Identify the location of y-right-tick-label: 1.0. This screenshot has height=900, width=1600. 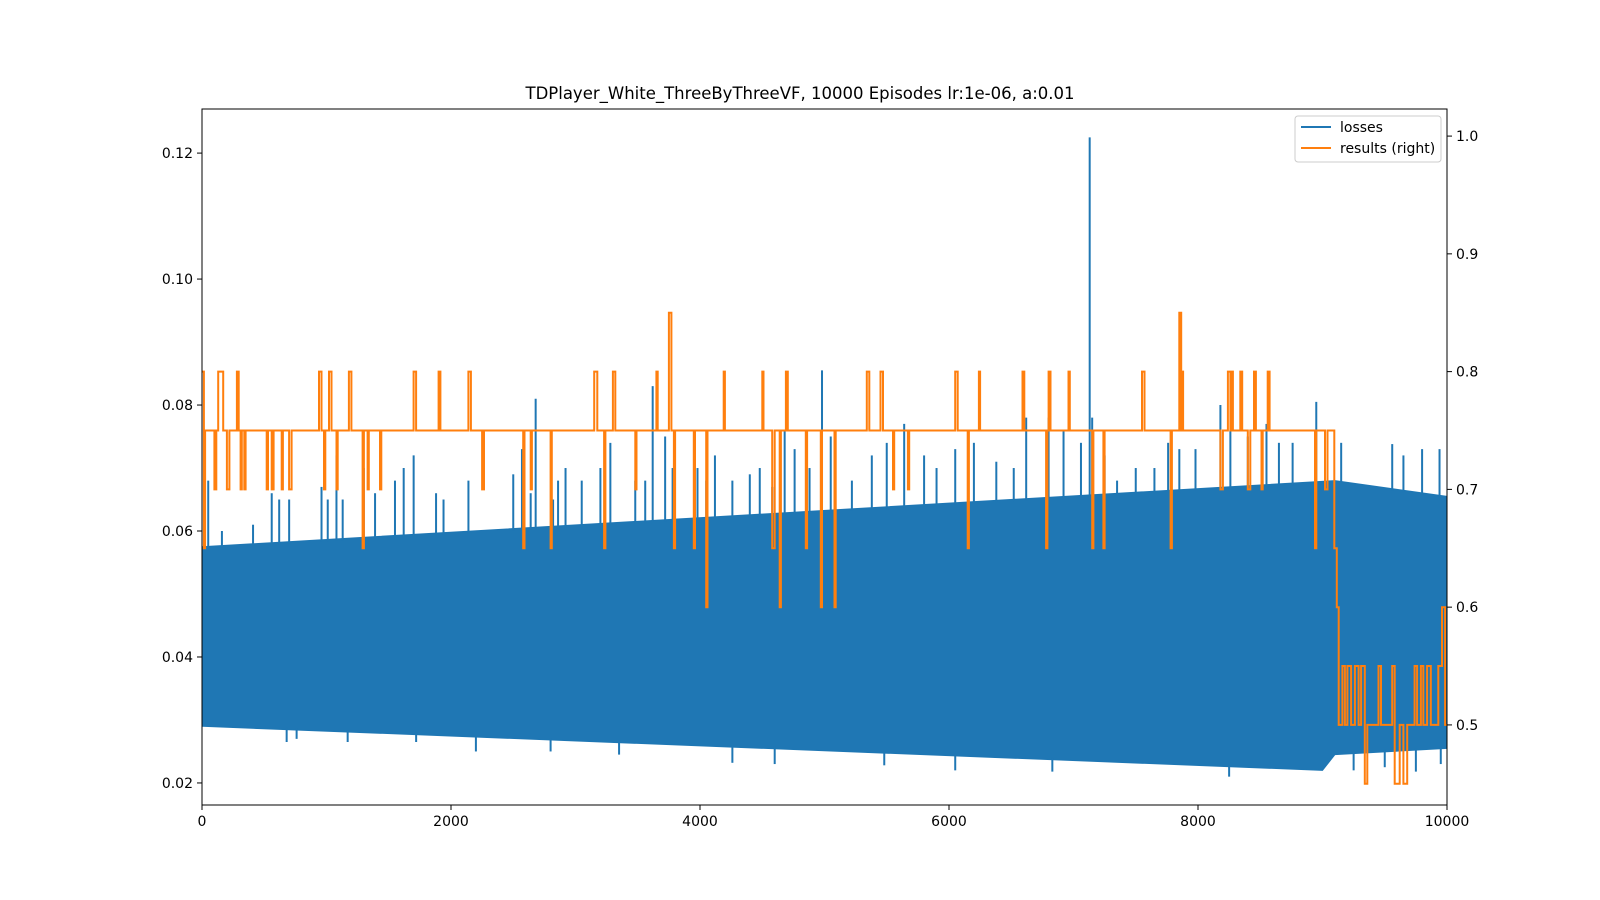
(1467, 137).